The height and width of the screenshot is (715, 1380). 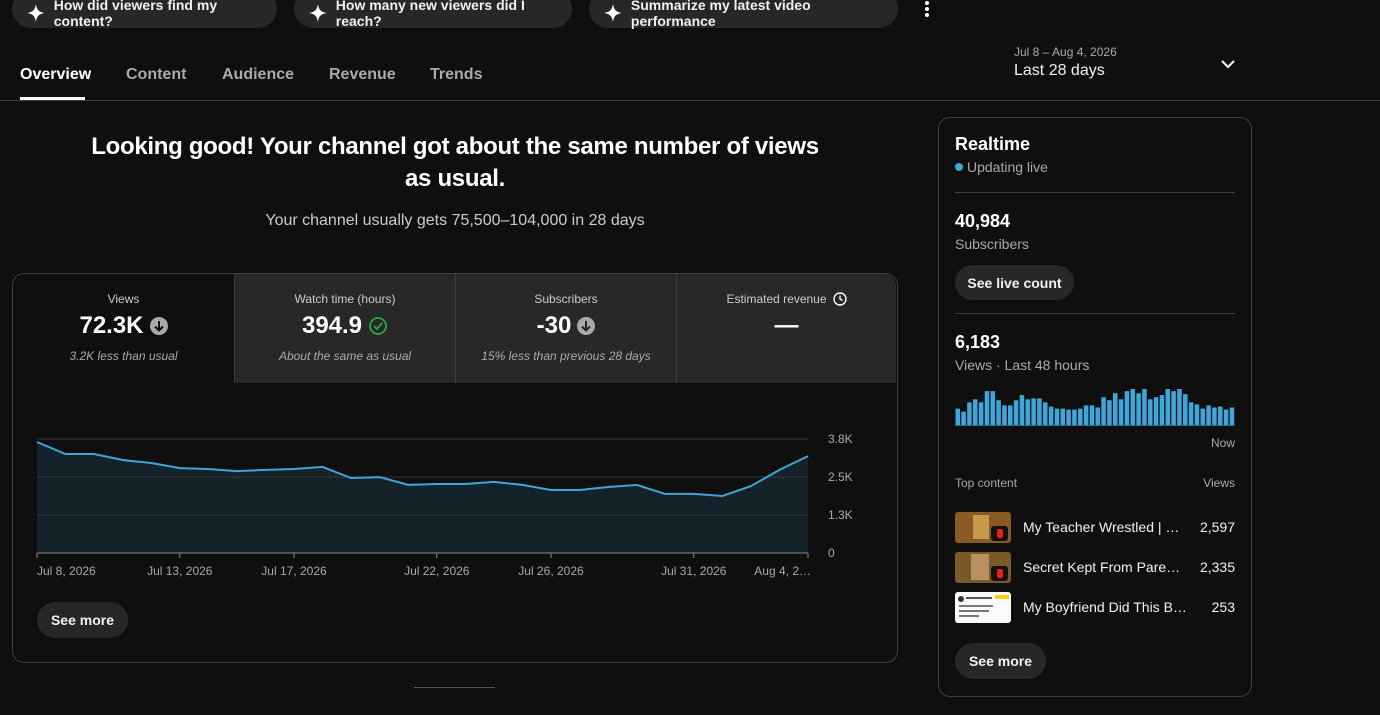 I want to click on metric-tab: Views 72.3K 3.2K less than usual, so click(x=123, y=328).